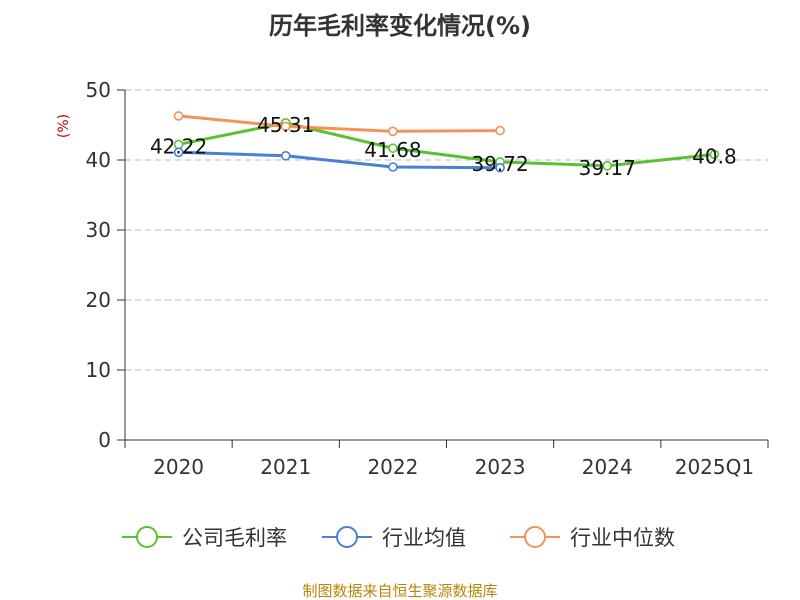 The width and height of the screenshot is (800, 600). I want to click on data-label-4: 39.17, so click(607, 168).